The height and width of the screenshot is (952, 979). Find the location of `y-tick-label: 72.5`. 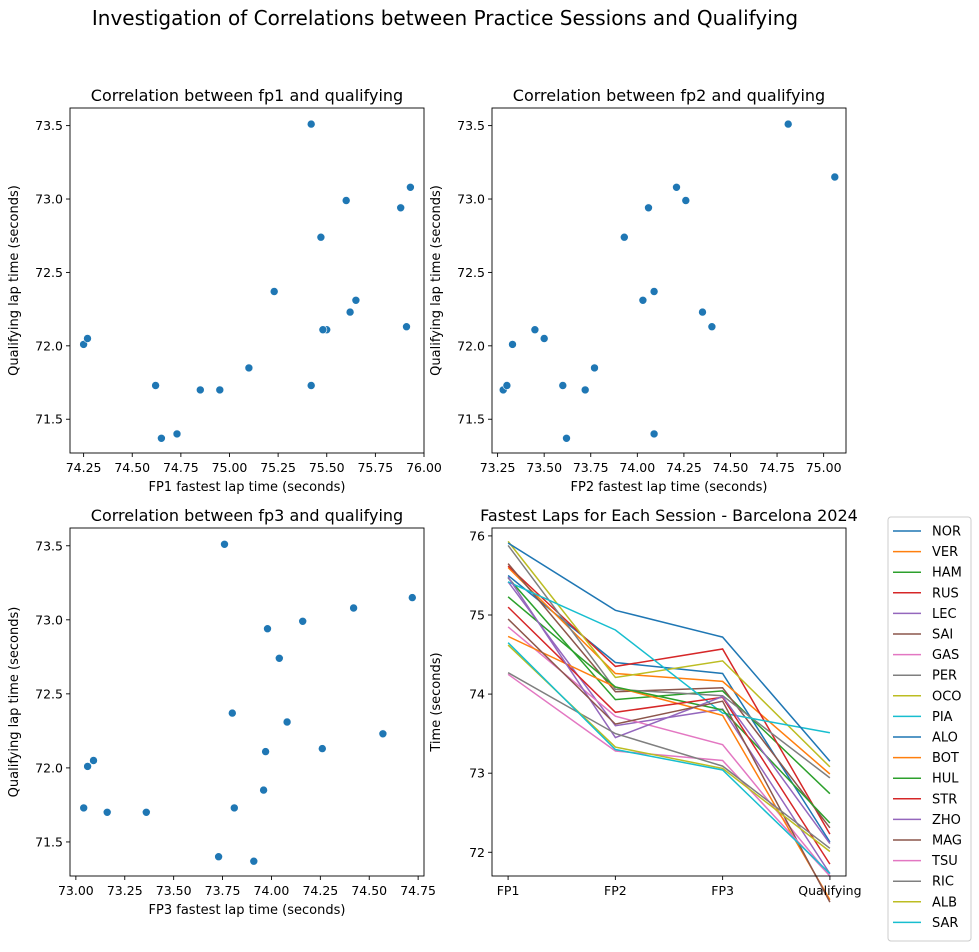

y-tick-label: 72.5 is located at coordinates (49, 272).